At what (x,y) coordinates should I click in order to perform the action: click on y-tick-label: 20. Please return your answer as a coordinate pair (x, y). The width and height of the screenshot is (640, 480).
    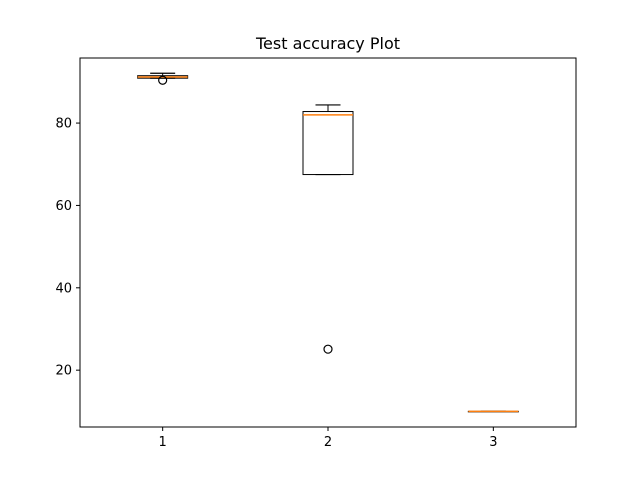
    Looking at the image, I should click on (63, 371).